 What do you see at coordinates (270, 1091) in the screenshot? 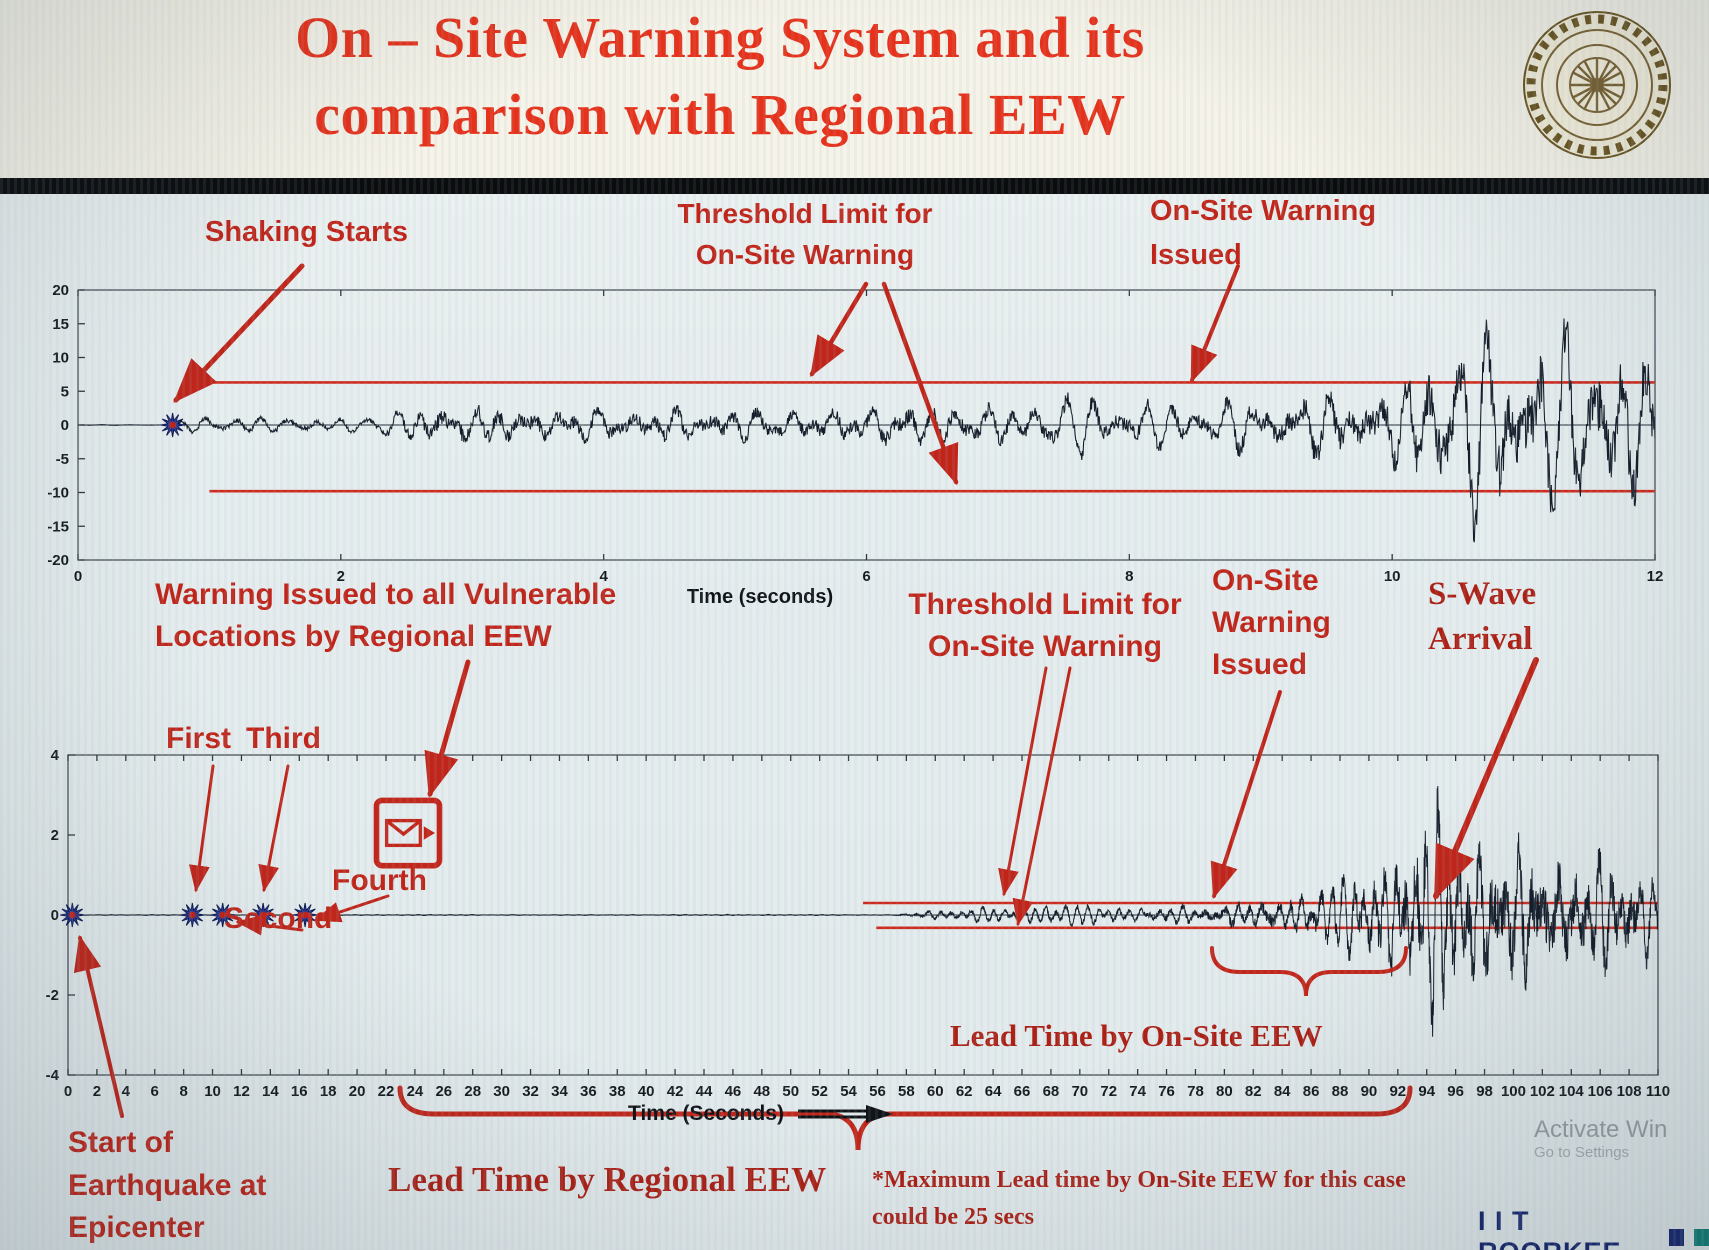
I see `x-tick-label: 14` at bounding box center [270, 1091].